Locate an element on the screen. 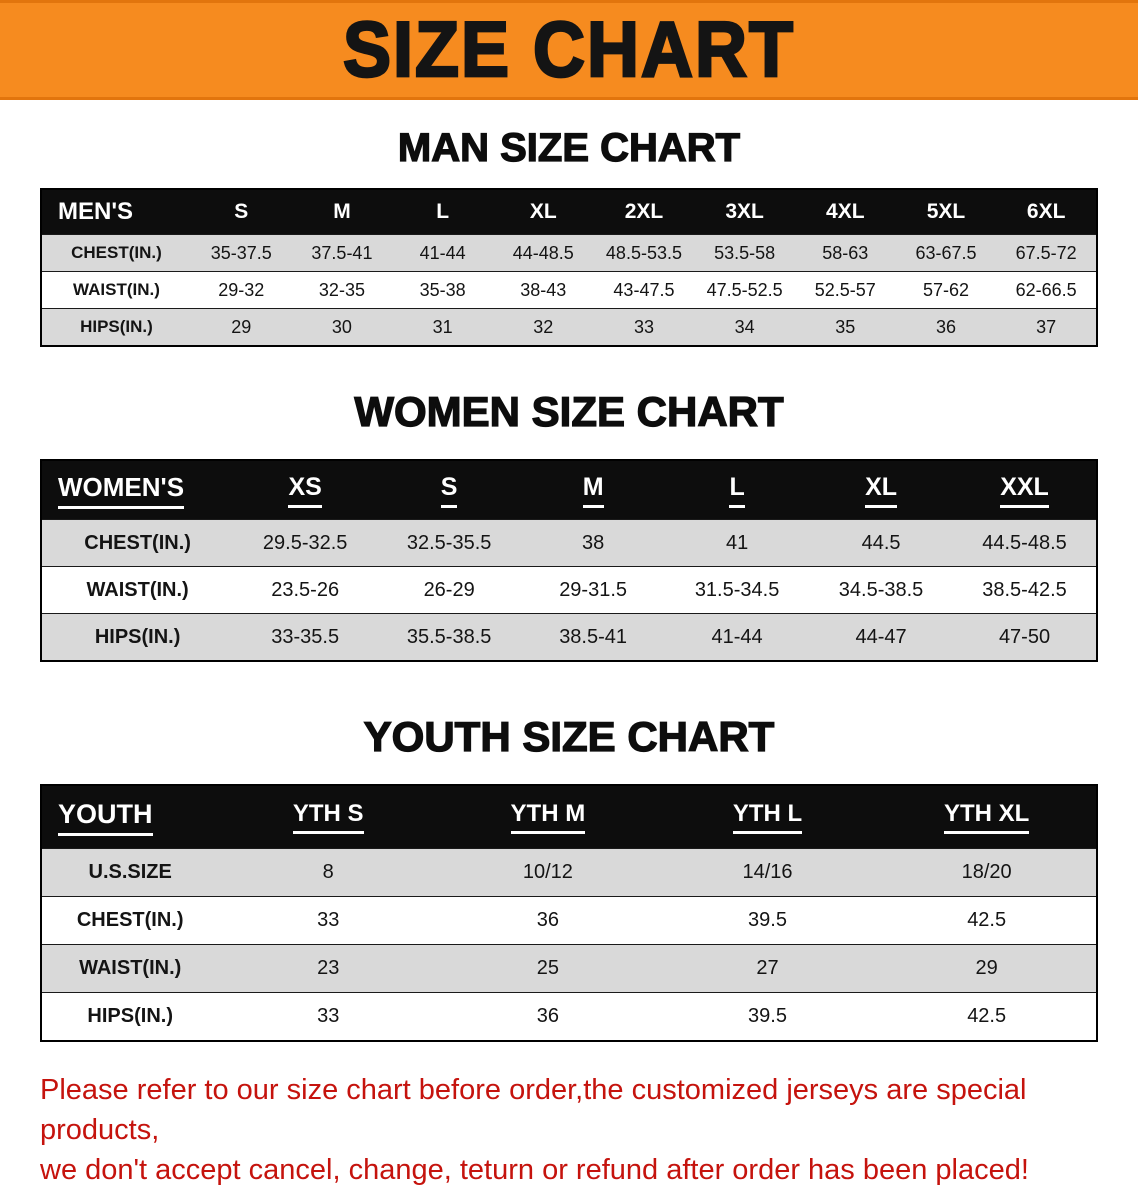 This screenshot has height=1190, width=1138. header-label: XS is located at coordinates (305, 490).